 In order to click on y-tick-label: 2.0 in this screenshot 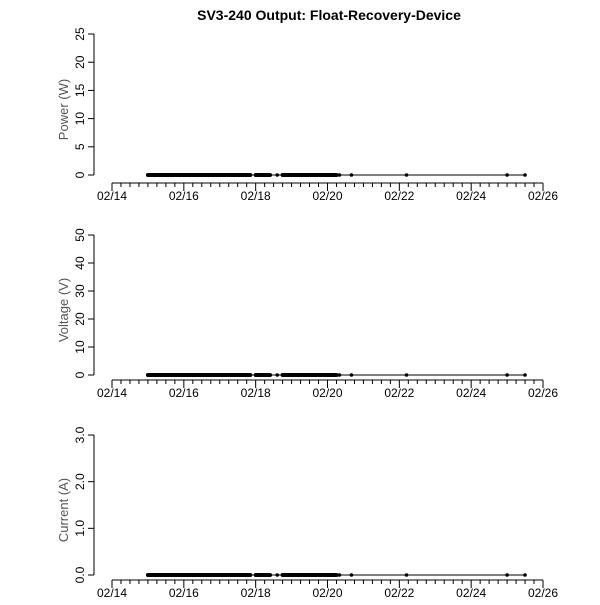, I will do `click(80, 481)`.